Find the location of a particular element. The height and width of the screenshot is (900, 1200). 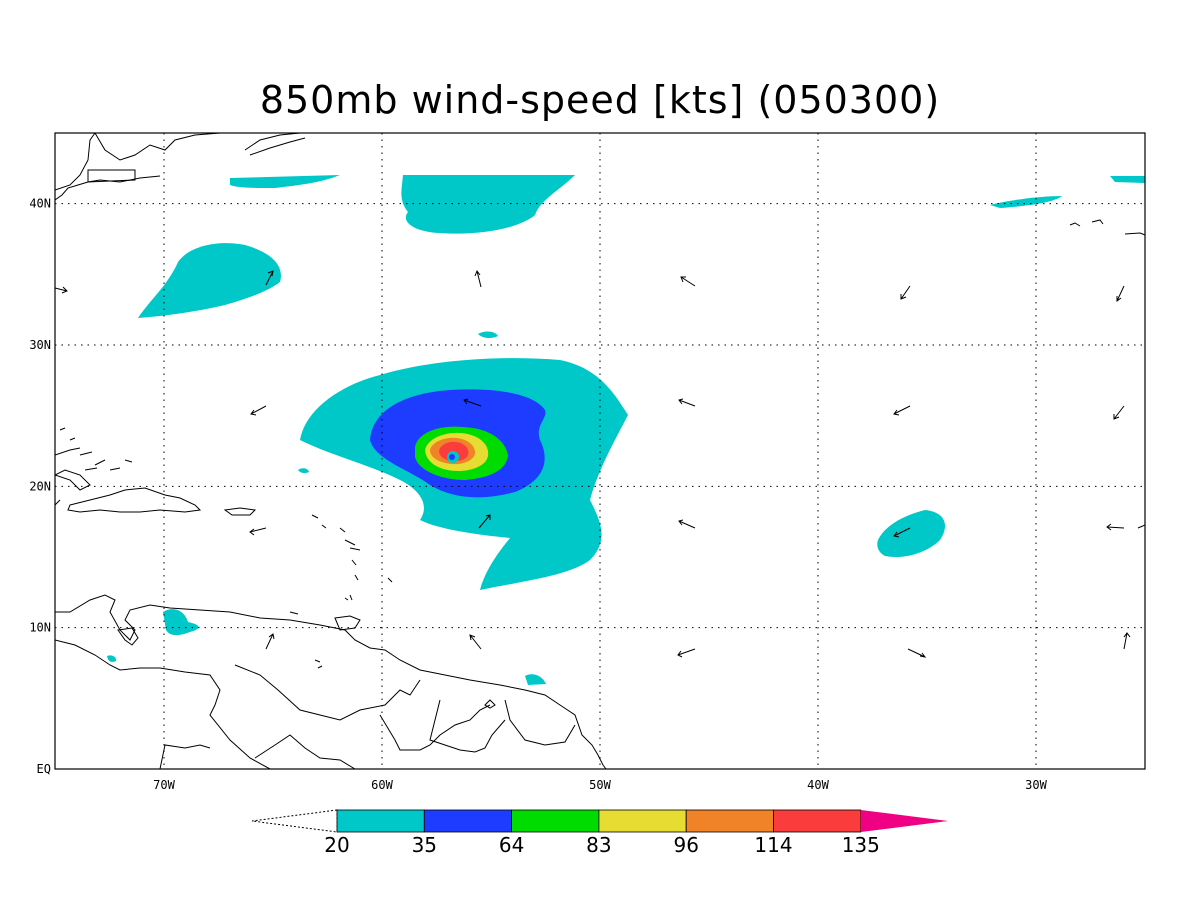

contour-20kt-nw is located at coordinates (285, 181).